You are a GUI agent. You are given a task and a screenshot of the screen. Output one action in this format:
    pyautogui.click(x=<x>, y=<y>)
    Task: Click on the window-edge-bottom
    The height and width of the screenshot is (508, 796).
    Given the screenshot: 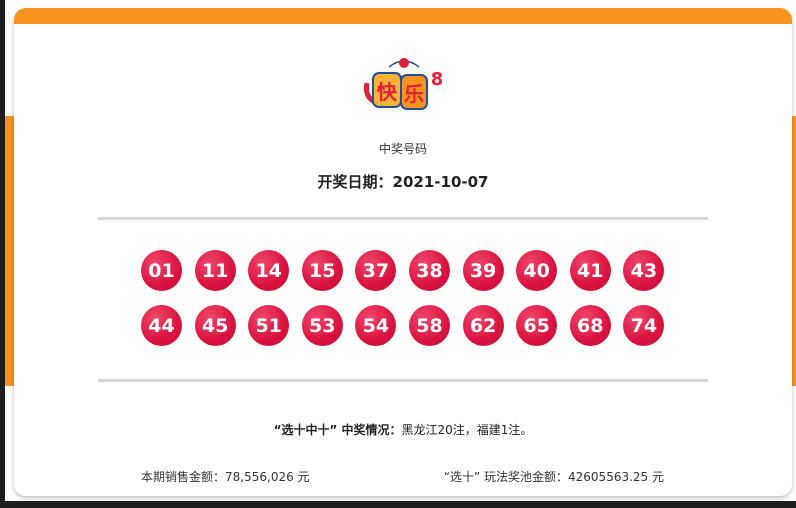 What is the action you would take?
    pyautogui.click(x=398, y=504)
    